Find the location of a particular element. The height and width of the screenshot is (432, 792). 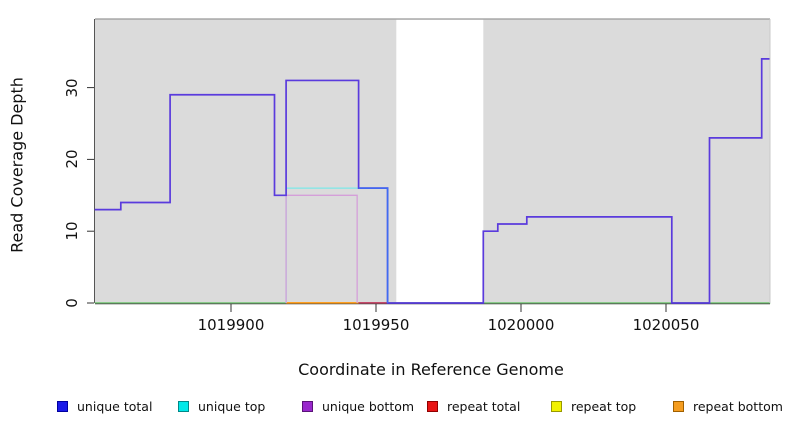

legend-item-repeat-total: repeat total is located at coordinates (473, 406).